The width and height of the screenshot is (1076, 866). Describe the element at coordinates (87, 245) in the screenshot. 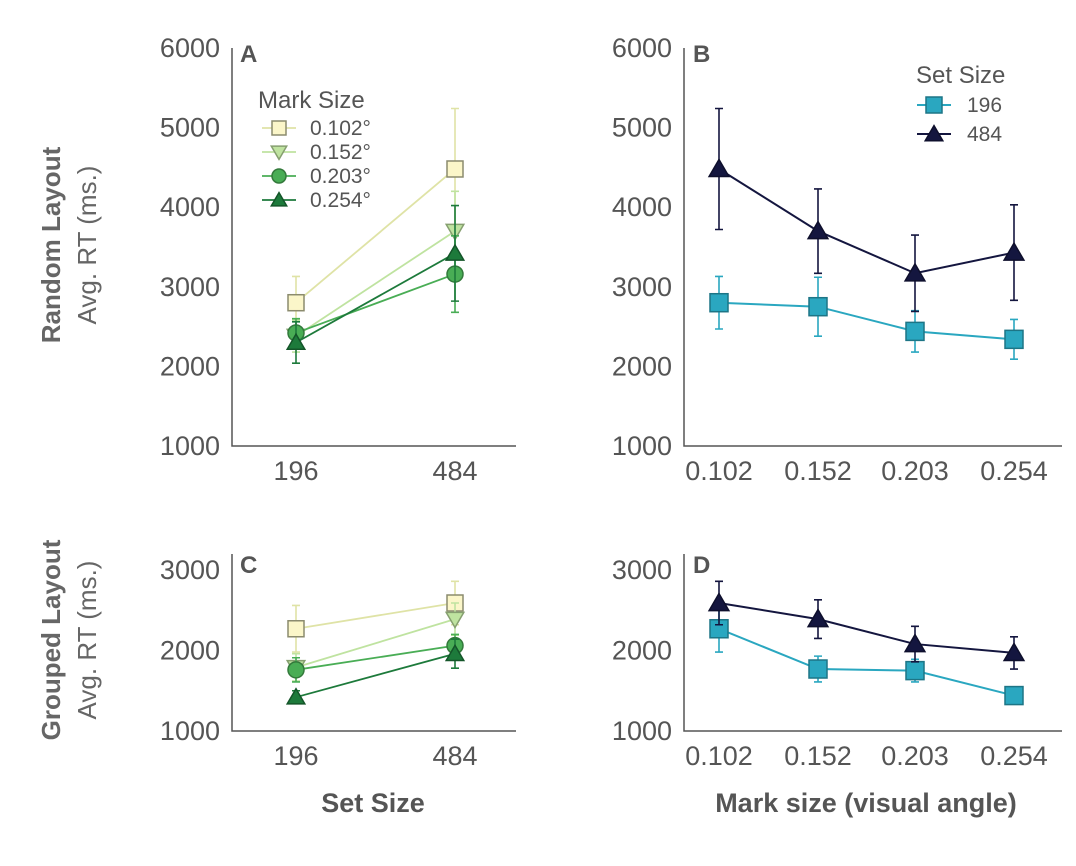

I see `row-subtitle-random: Avg. RT (ms.)` at that location.